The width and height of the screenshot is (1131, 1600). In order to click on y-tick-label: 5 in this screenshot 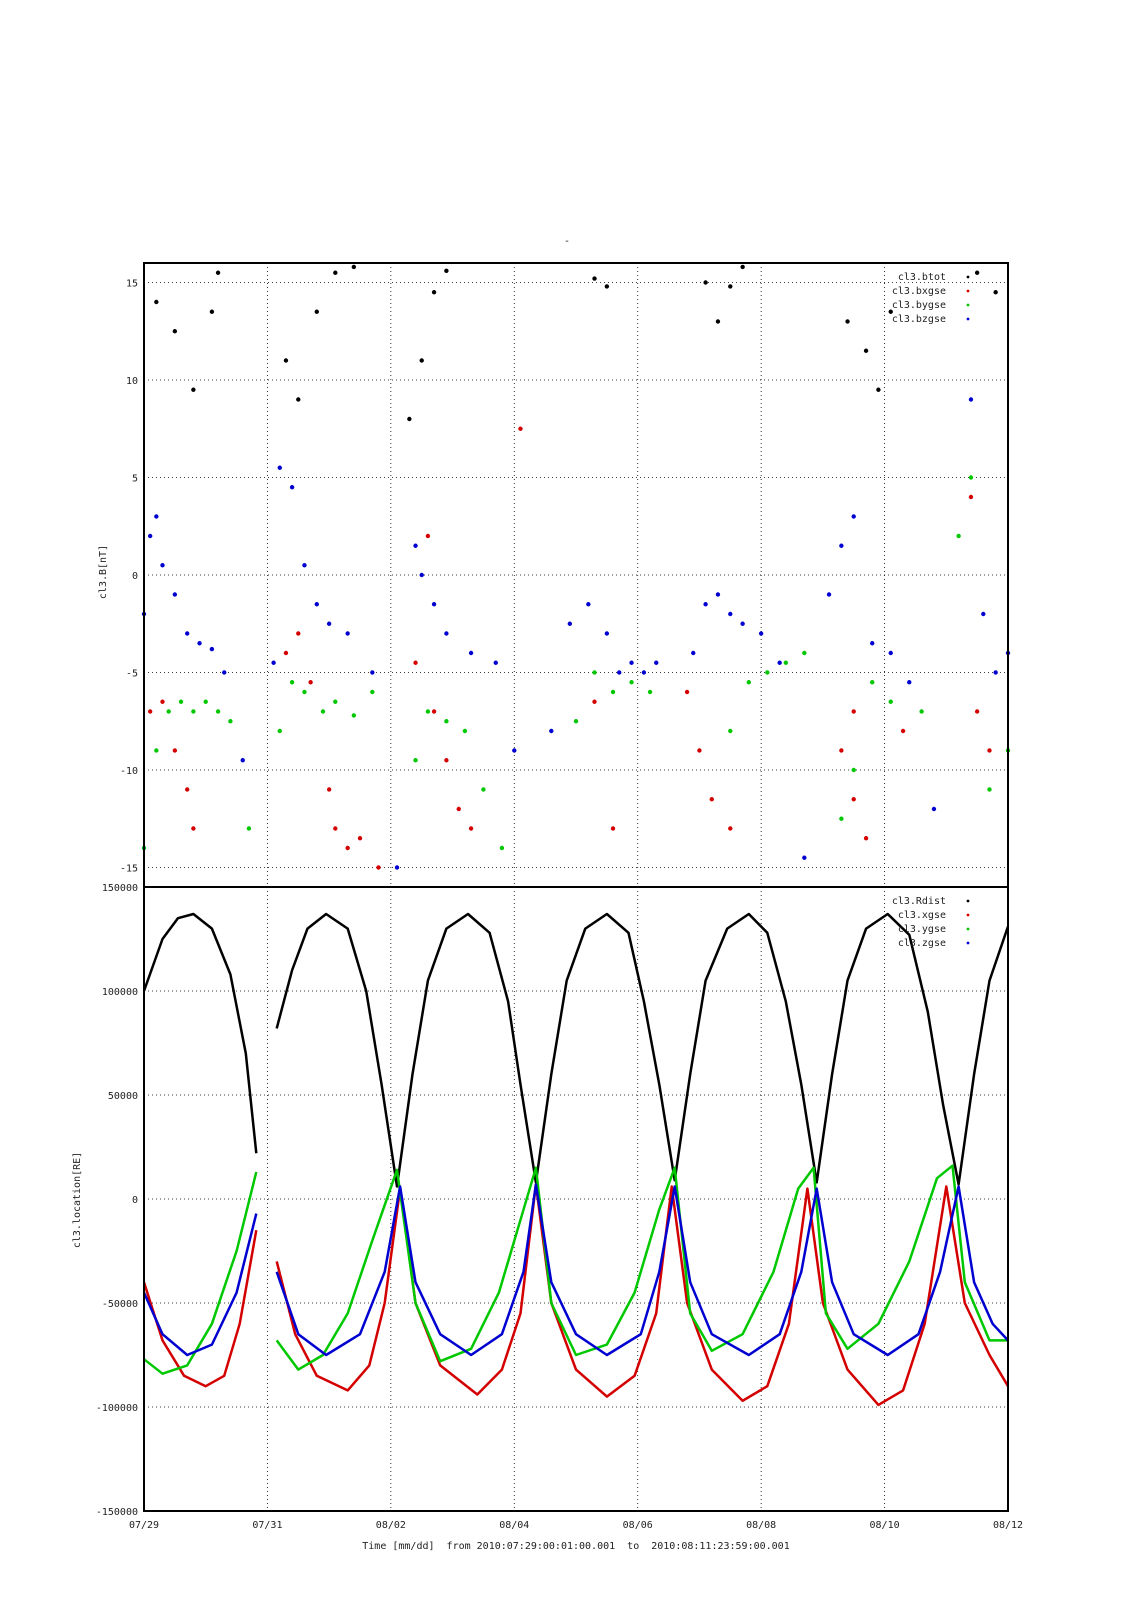, I will do `click(135, 479)`.